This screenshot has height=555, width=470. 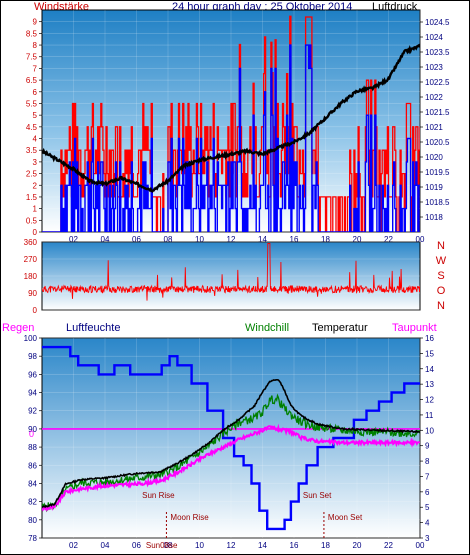 What do you see at coordinates (427, 446) in the screenshot?
I see `temperature-tick-label: 9` at bounding box center [427, 446].